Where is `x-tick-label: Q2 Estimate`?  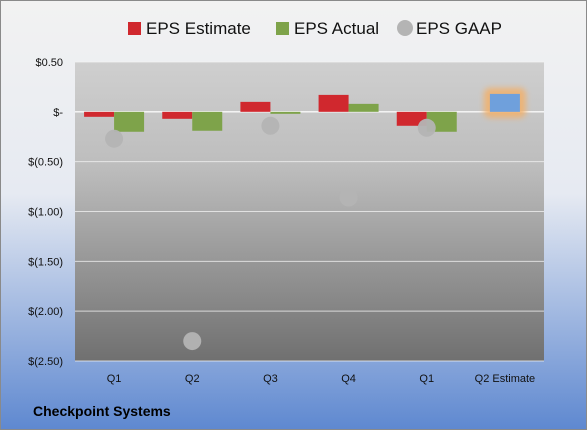
x-tick-label: Q2 Estimate is located at coordinates (505, 379).